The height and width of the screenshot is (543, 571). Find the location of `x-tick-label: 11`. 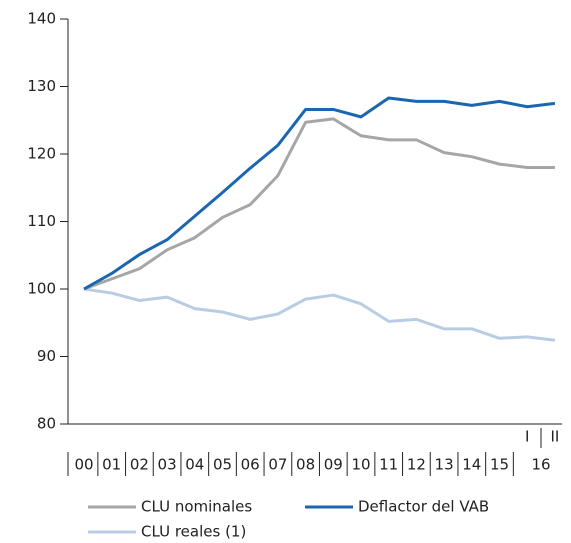

x-tick-label: 11 is located at coordinates (388, 465).